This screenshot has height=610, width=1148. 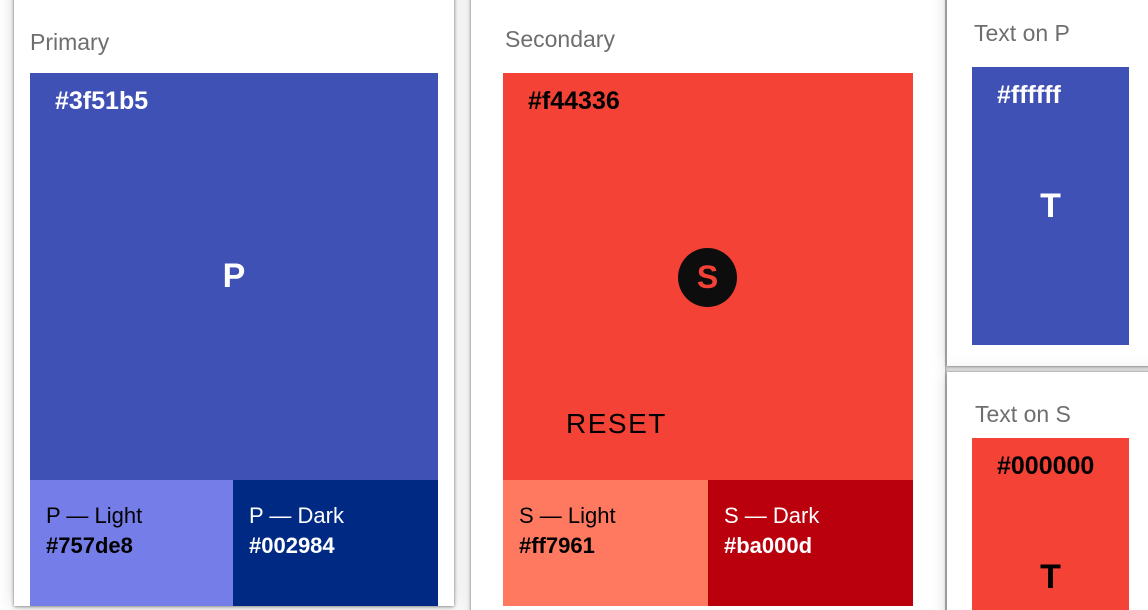 I want to click on secondary-avatar: S, so click(x=707, y=277).